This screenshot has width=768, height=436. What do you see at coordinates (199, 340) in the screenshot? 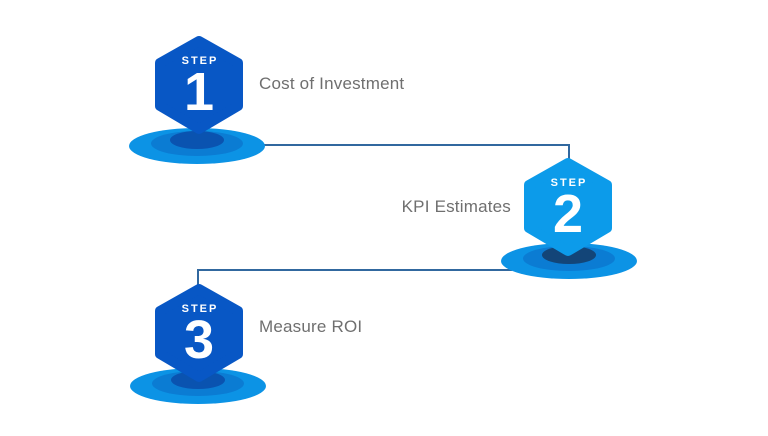
I see `step-3-number: 3` at bounding box center [199, 340].